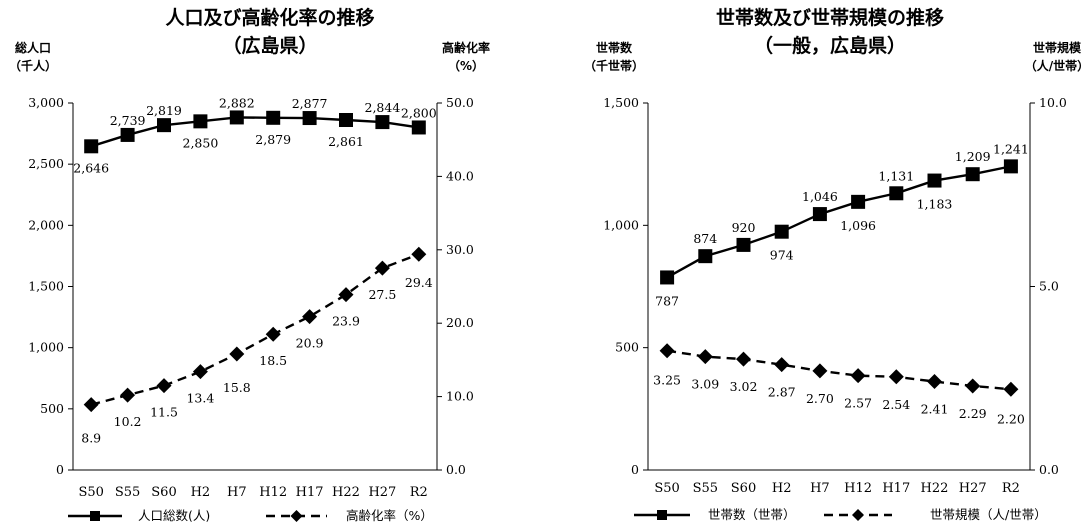 Image resolution: width=1092 pixels, height=530 pixels. I want to click on chart-subtitle: （一般，広島県）, so click(830, 45).